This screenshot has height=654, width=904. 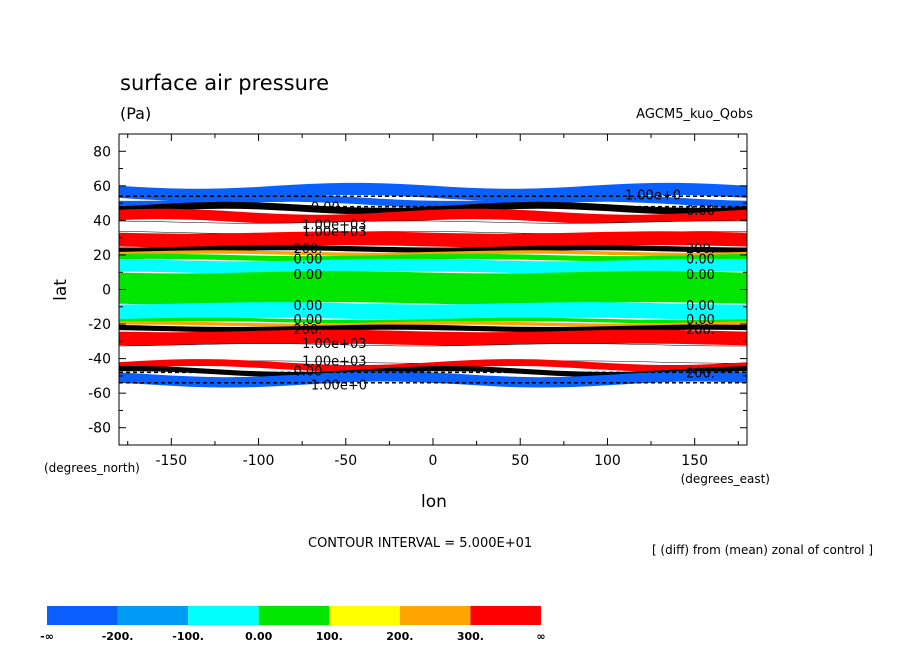 What do you see at coordinates (135, 113) in the screenshot?
I see `units-label: (Pa)` at bounding box center [135, 113].